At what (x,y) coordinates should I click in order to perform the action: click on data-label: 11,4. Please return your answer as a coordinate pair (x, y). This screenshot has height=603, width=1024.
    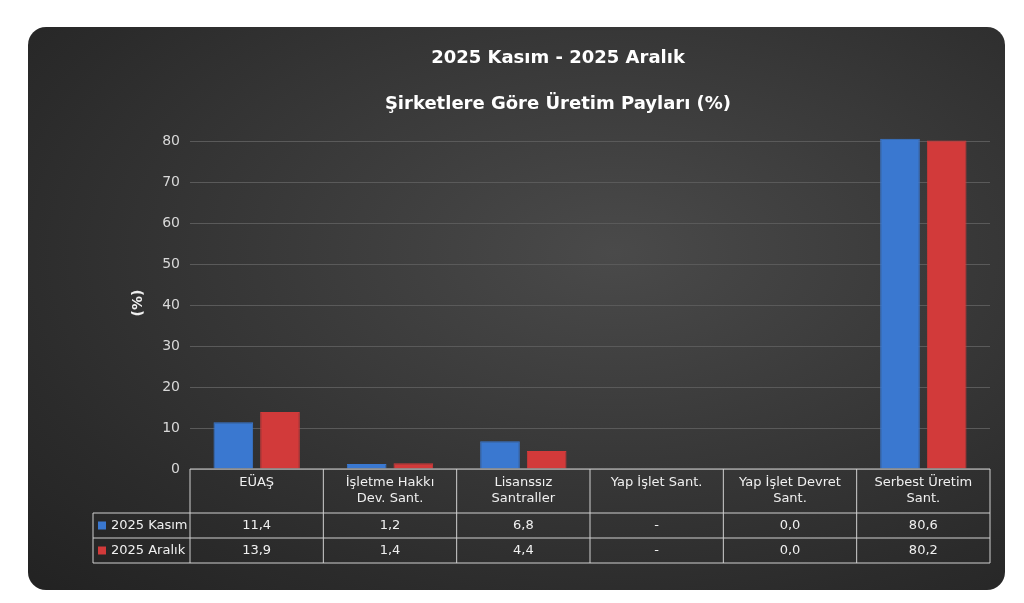
    Looking at the image, I should click on (257, 524).